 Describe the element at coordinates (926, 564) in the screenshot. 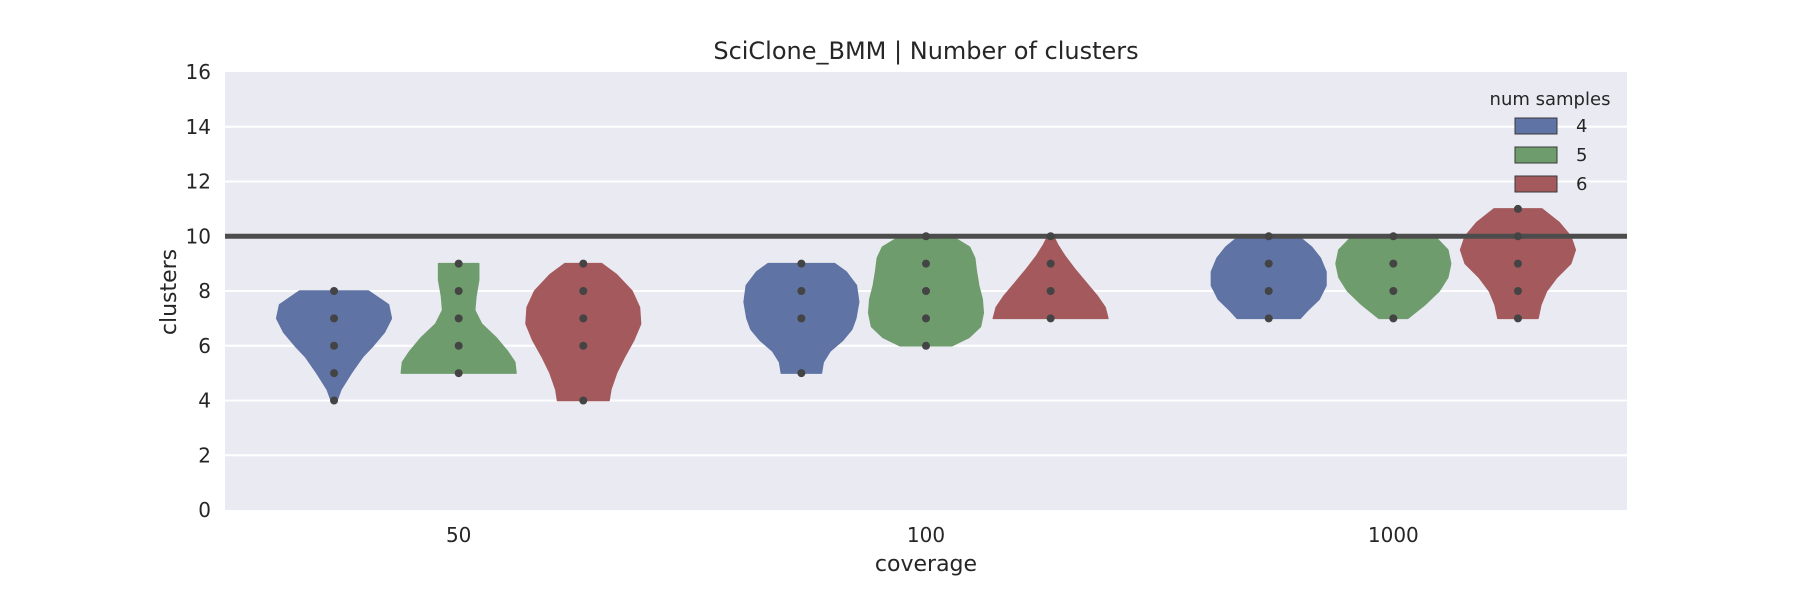

I see `x-axis-title: coverage` at that location.